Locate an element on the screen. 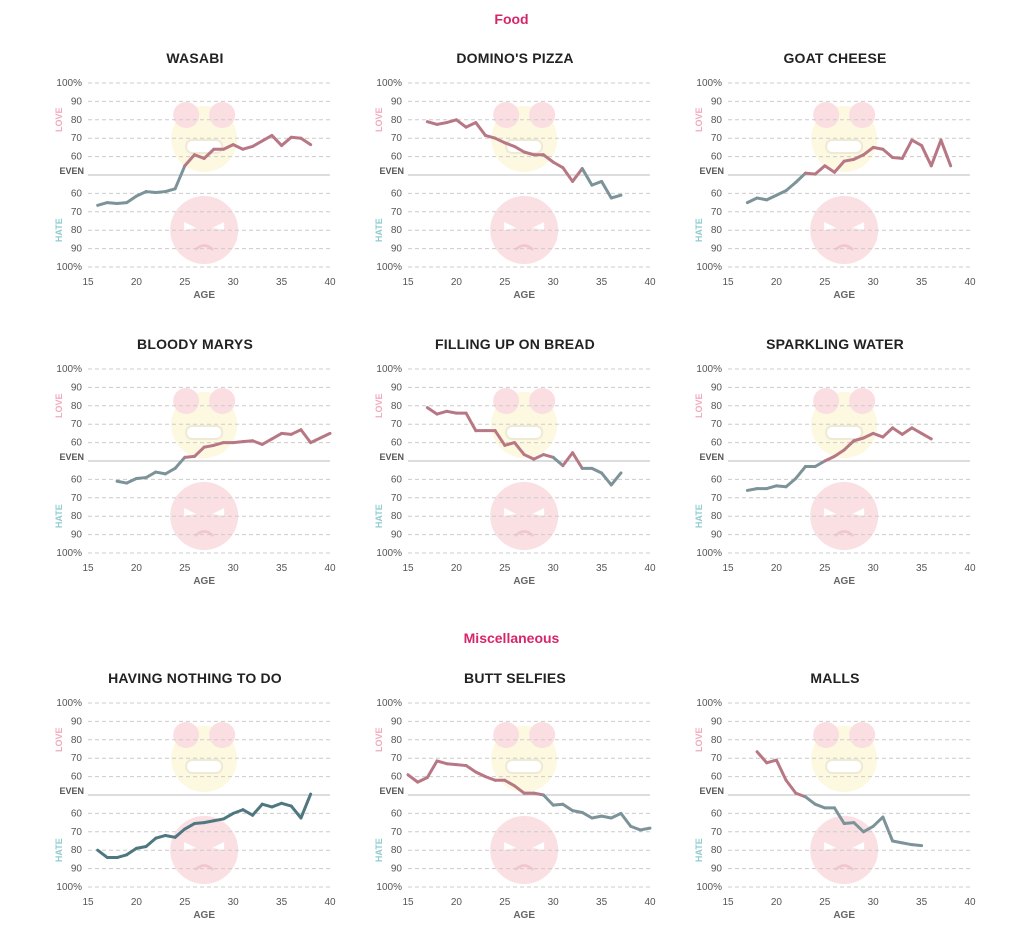 This screenshot has height=930, width=1023. love-label: LOVE is located at coordinates (59, 740).